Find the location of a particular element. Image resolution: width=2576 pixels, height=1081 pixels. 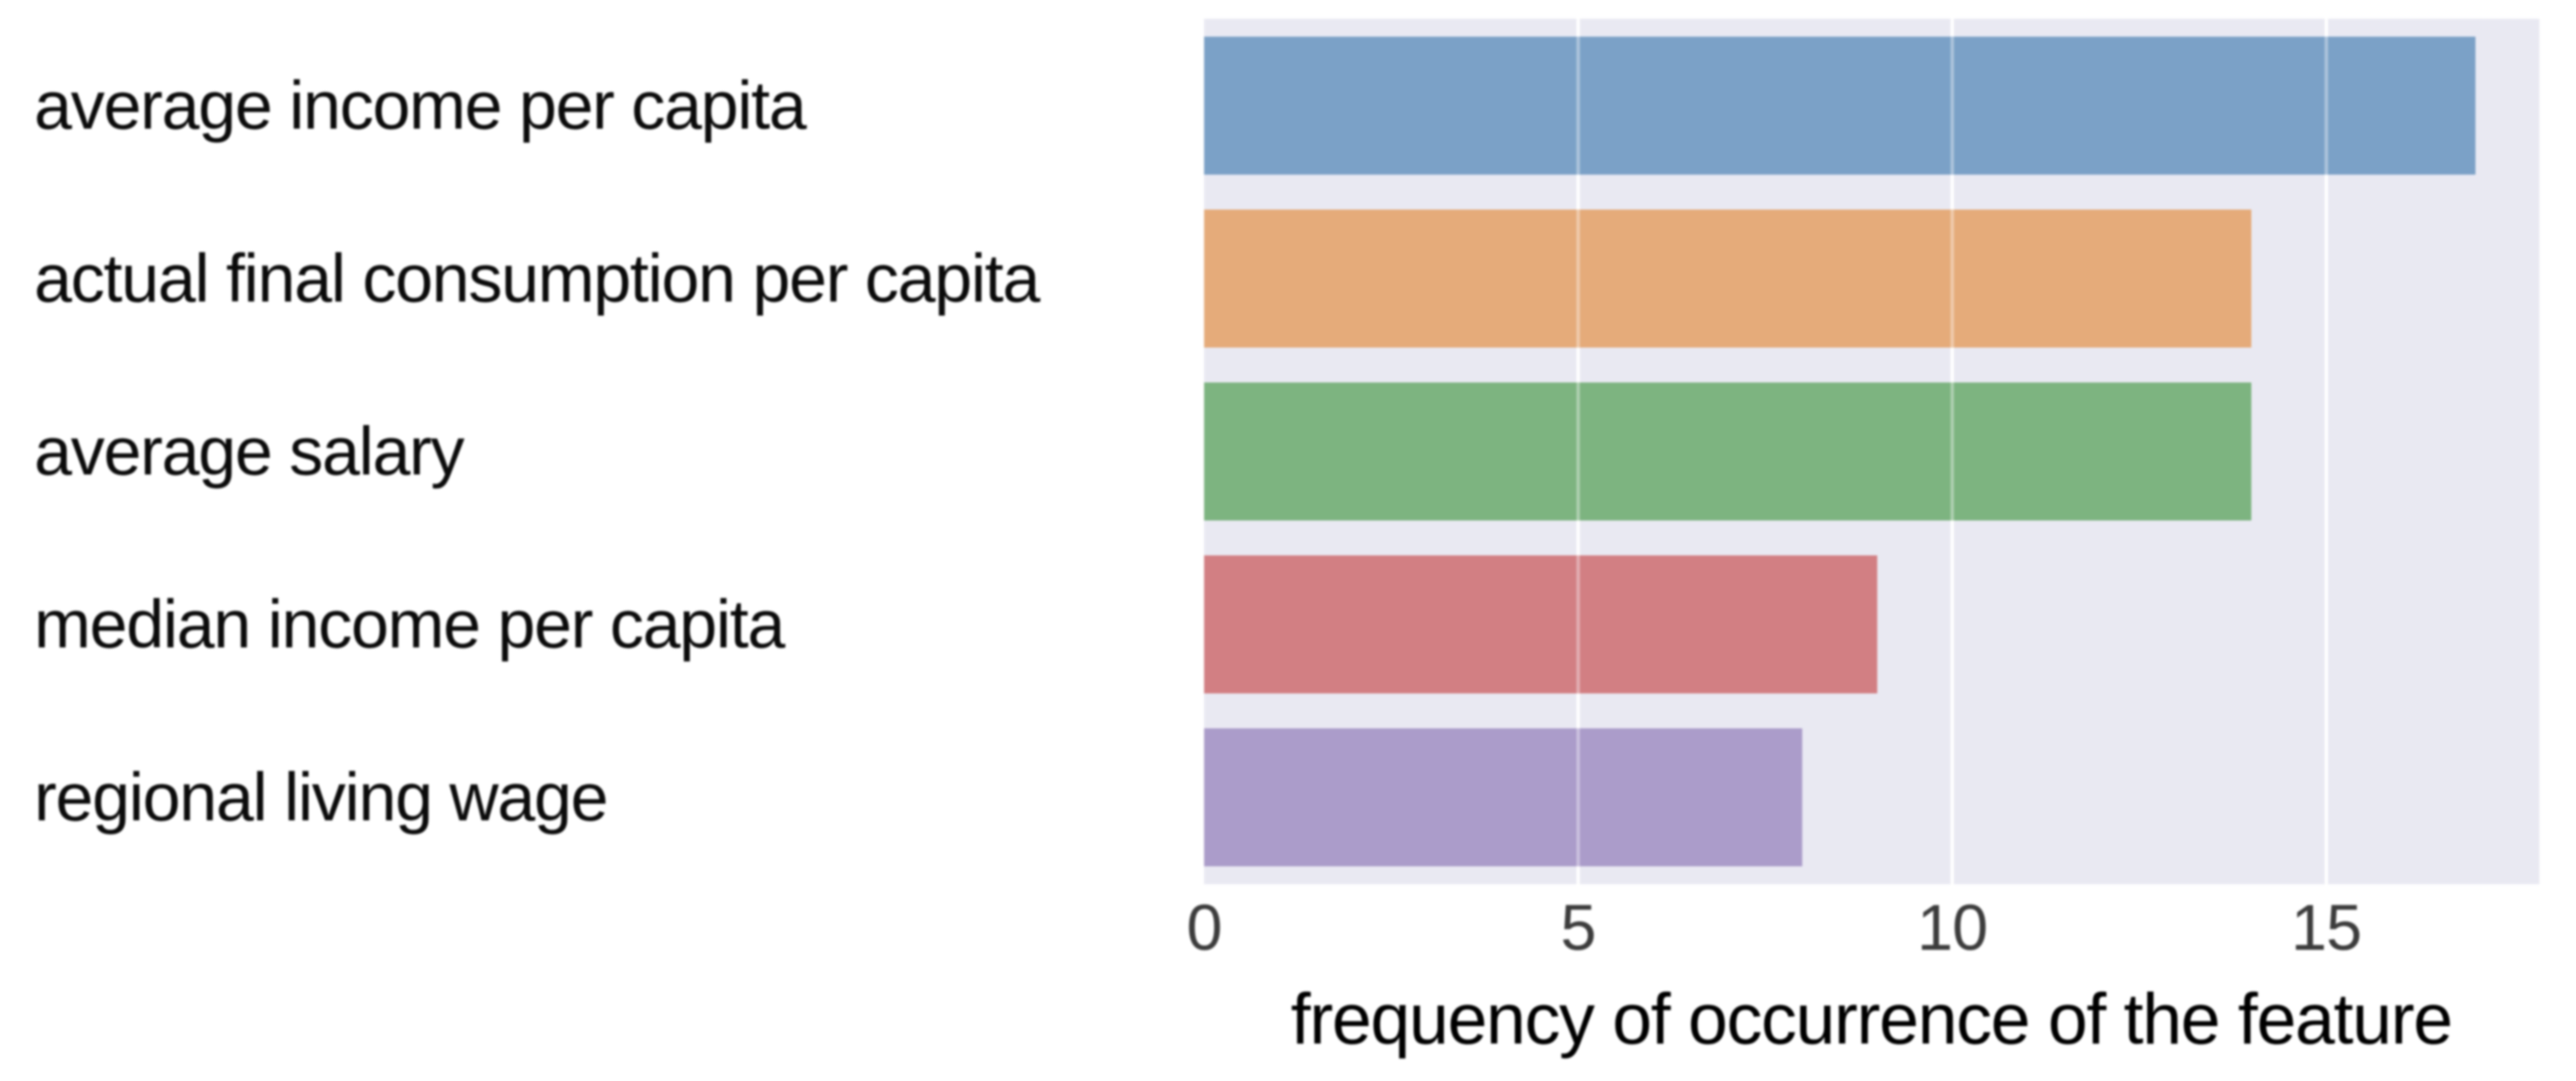

gridline is located at coordinates (2326, 452).